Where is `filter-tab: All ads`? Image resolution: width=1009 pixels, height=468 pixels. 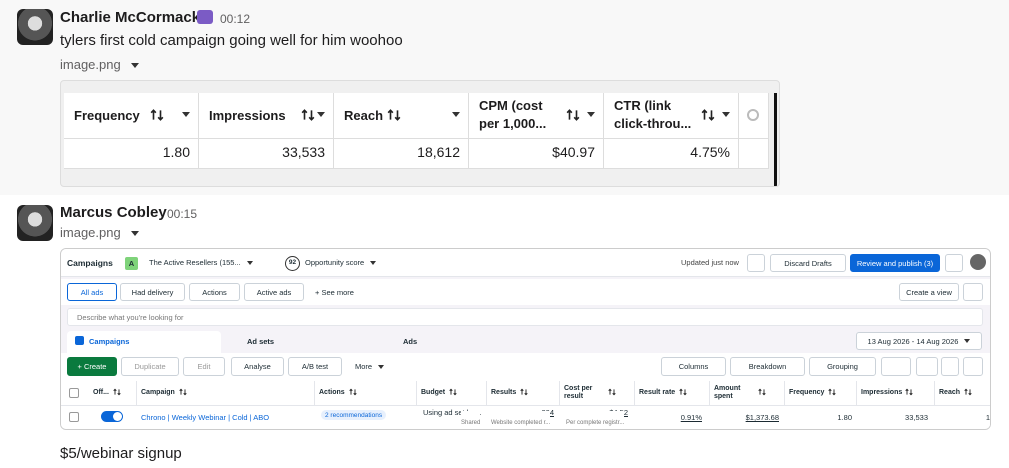
filter-tab: All ads is located at coordinates (92, 292).